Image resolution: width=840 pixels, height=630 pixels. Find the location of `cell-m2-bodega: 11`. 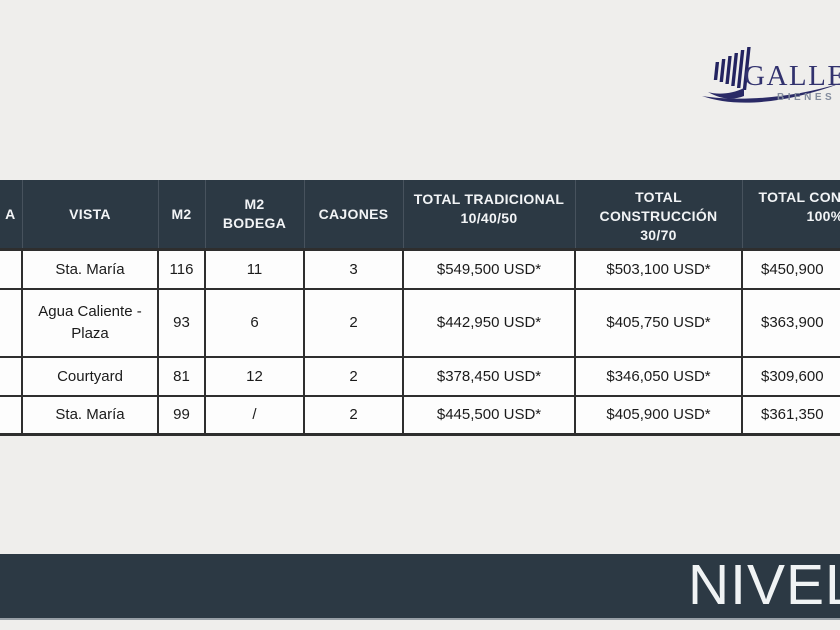

cell-m2-bodega: 11 is located at coordinates (254, 269).